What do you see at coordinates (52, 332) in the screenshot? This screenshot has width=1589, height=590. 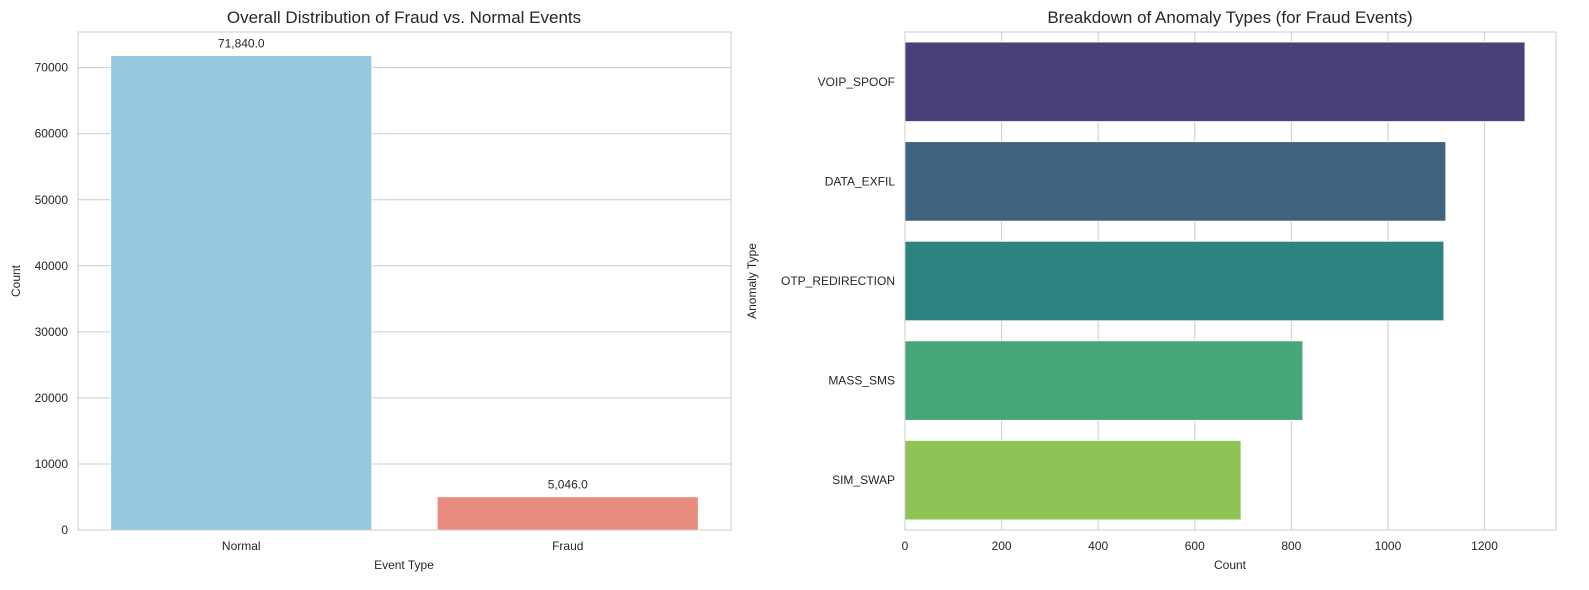 I see `y-tick-label: 30000` at bounding box center [52, 332].